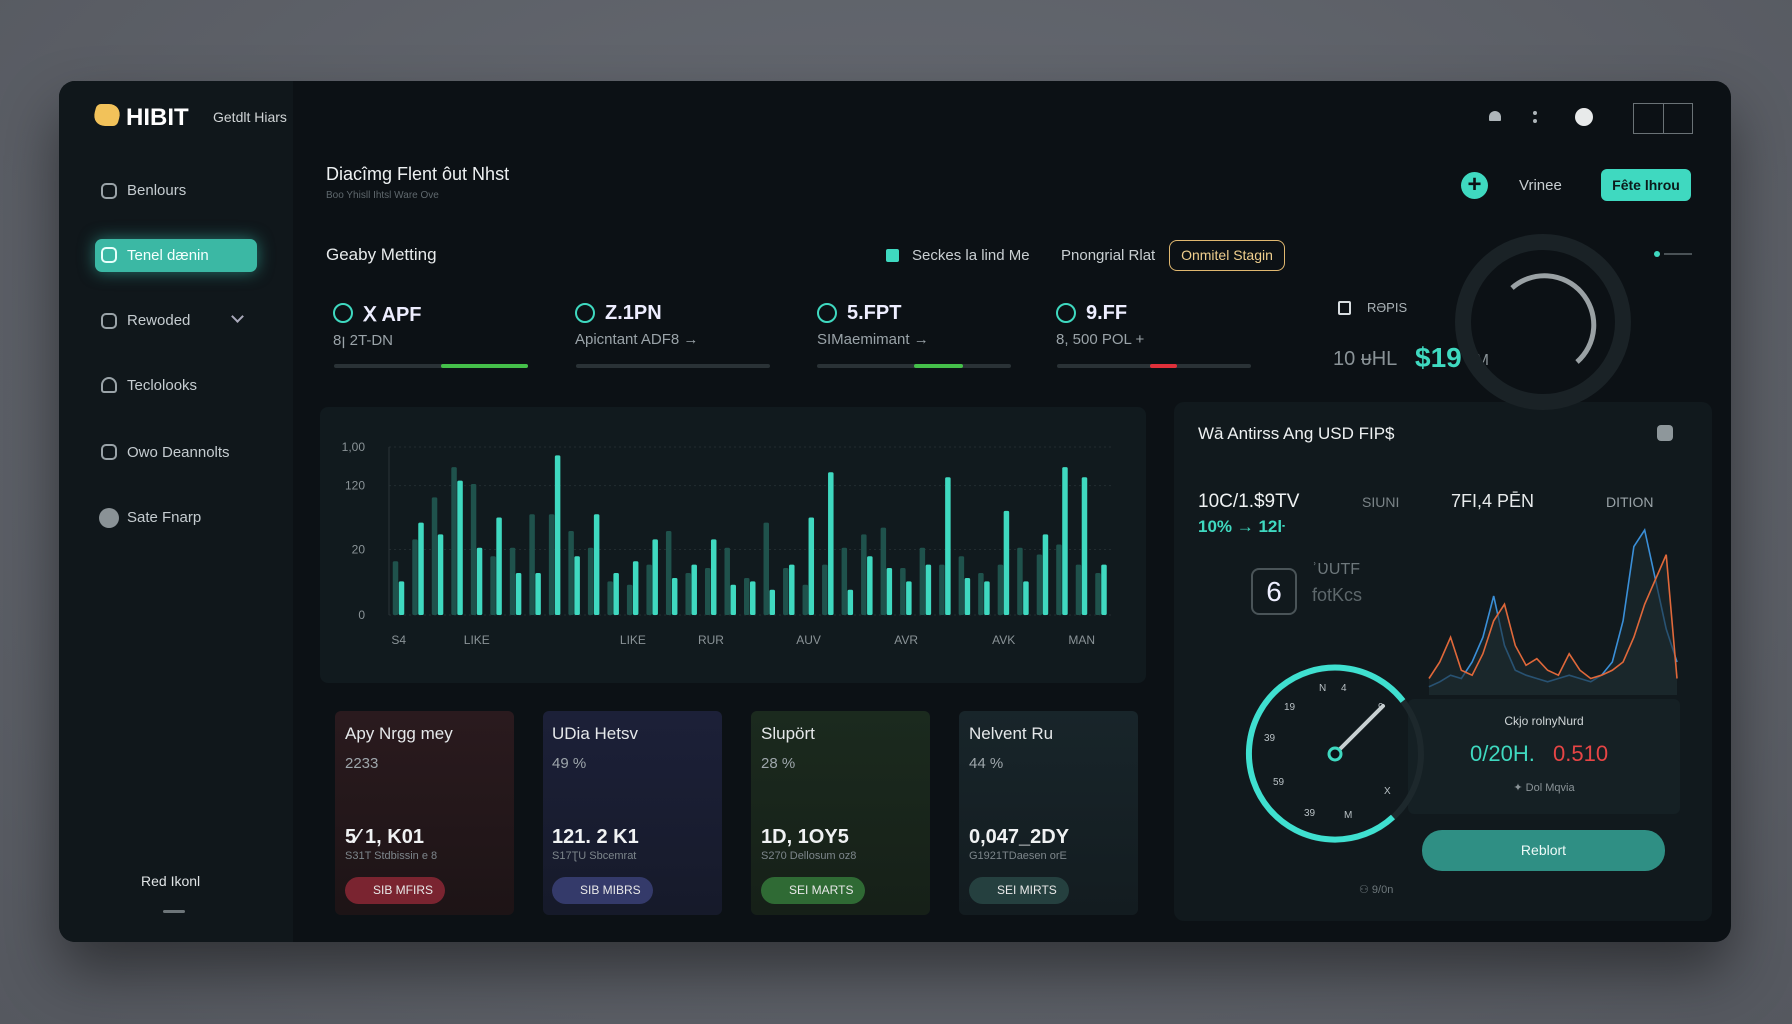 The image size is (1792, 1024). What do you see at coordinates (906, 640) in the screenshot?
I see `x-tick-label: AVR` at bounding box center [906, 640].